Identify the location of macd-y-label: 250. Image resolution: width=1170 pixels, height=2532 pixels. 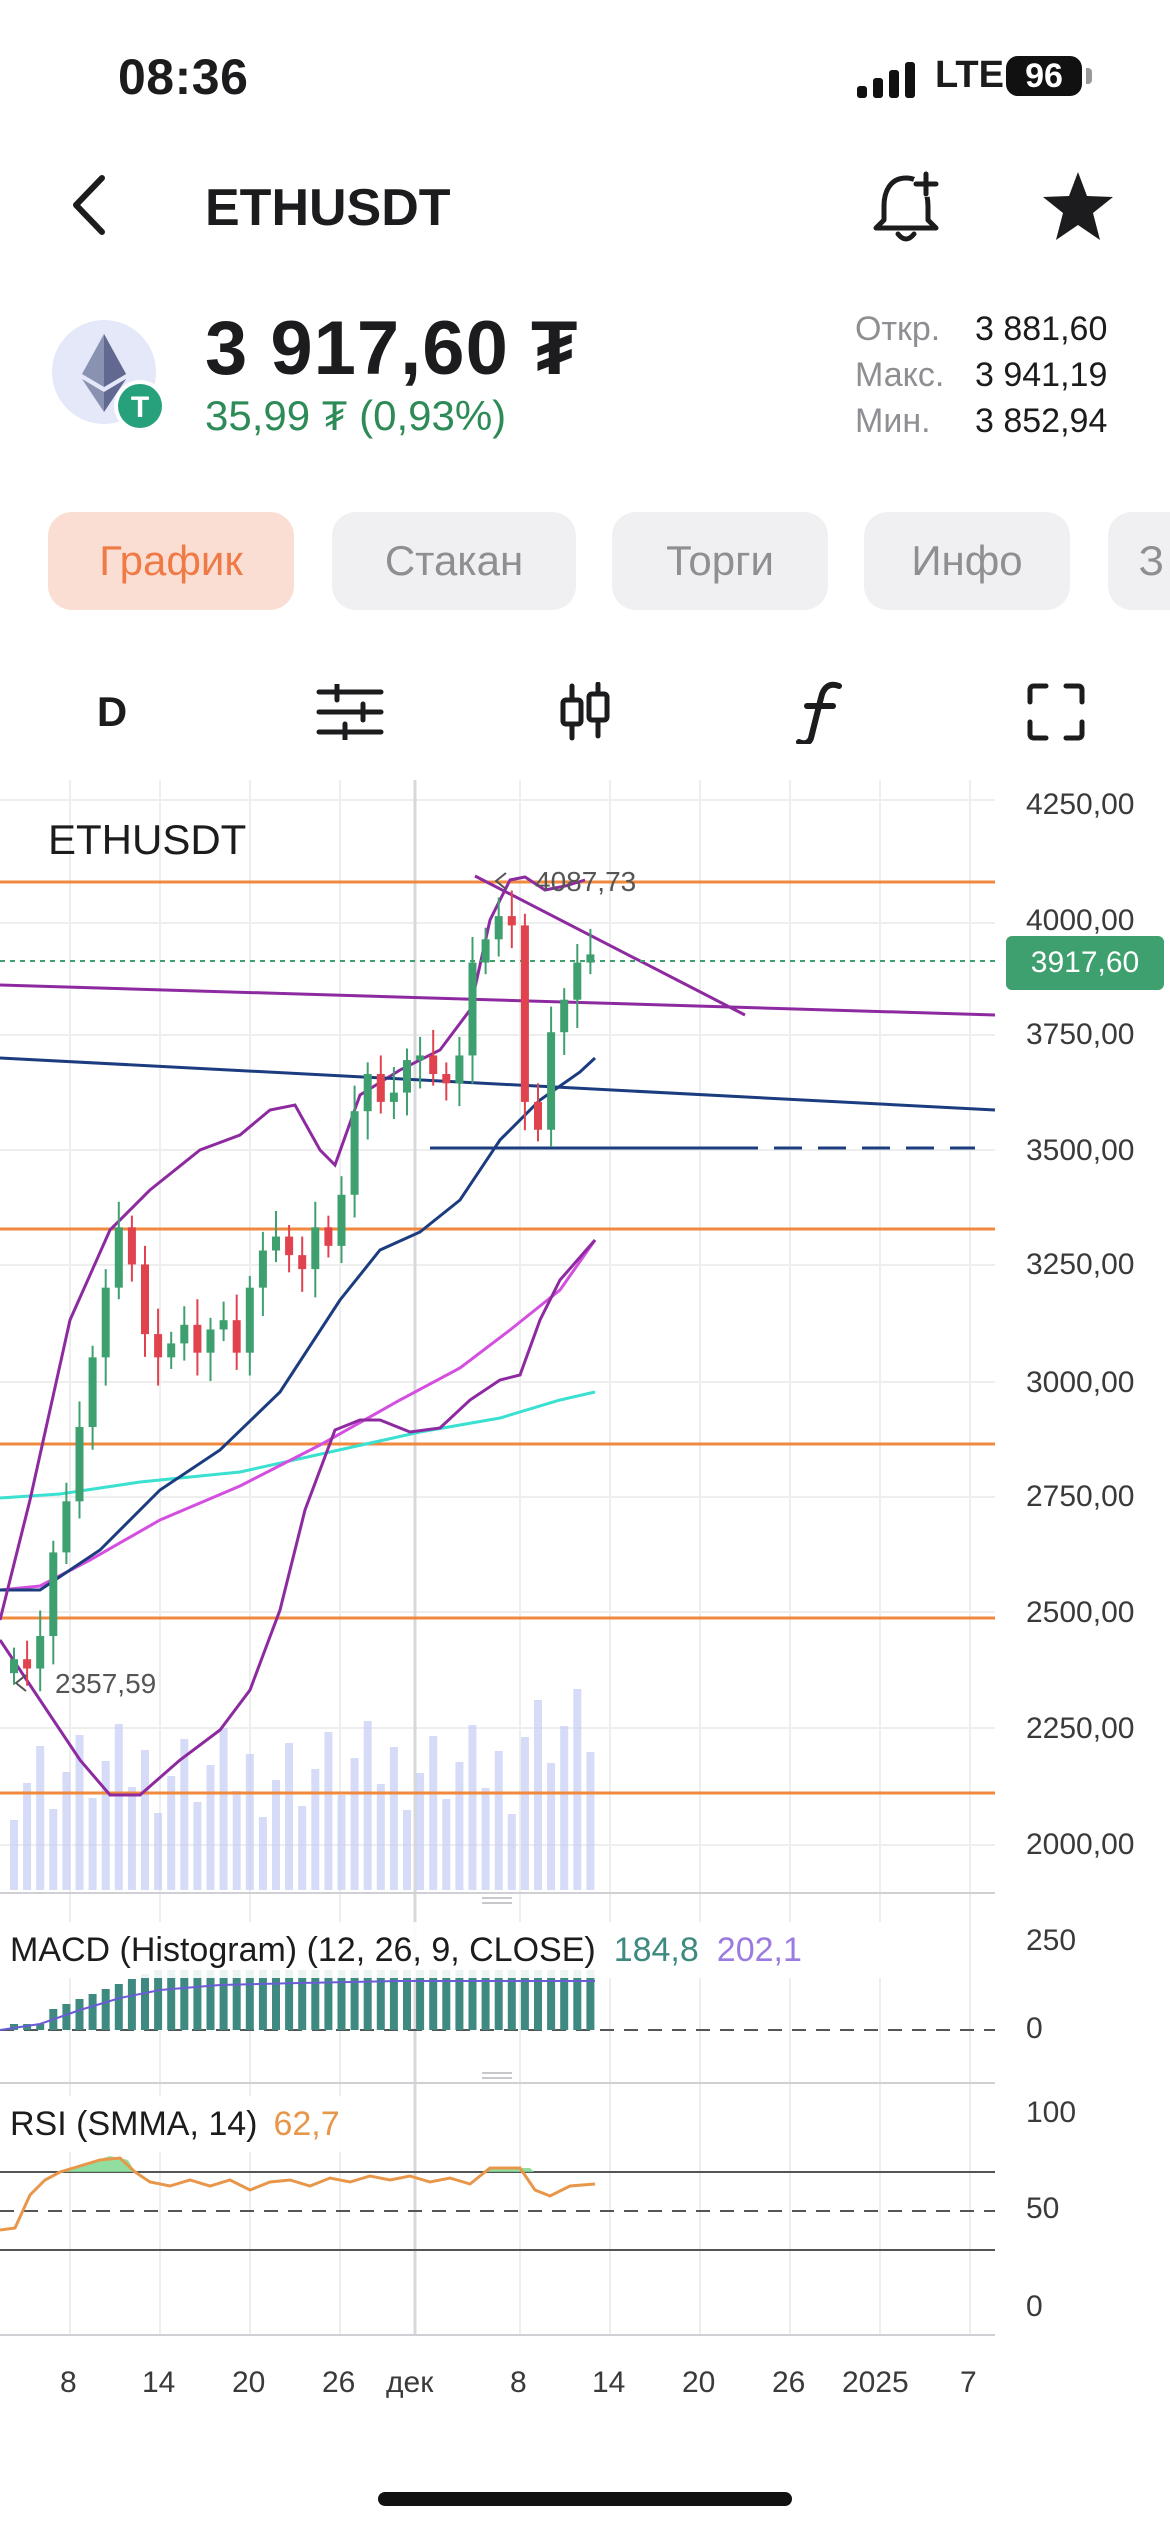
(1051, 1940).